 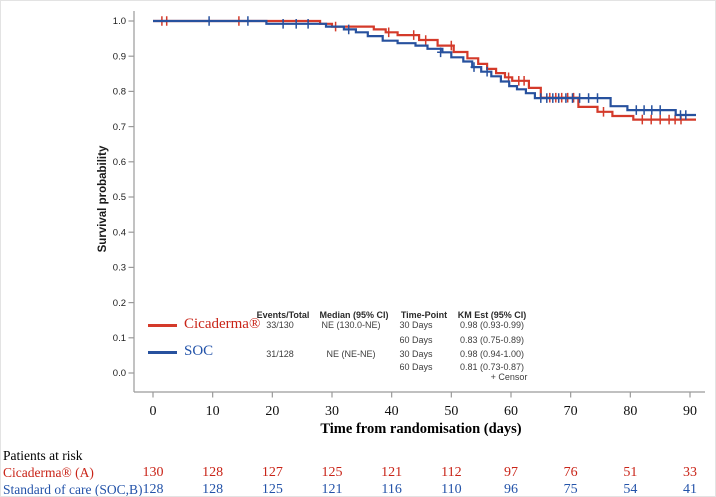 I want to click on y-tick-label: 0.5, so click(x=119, y=197).